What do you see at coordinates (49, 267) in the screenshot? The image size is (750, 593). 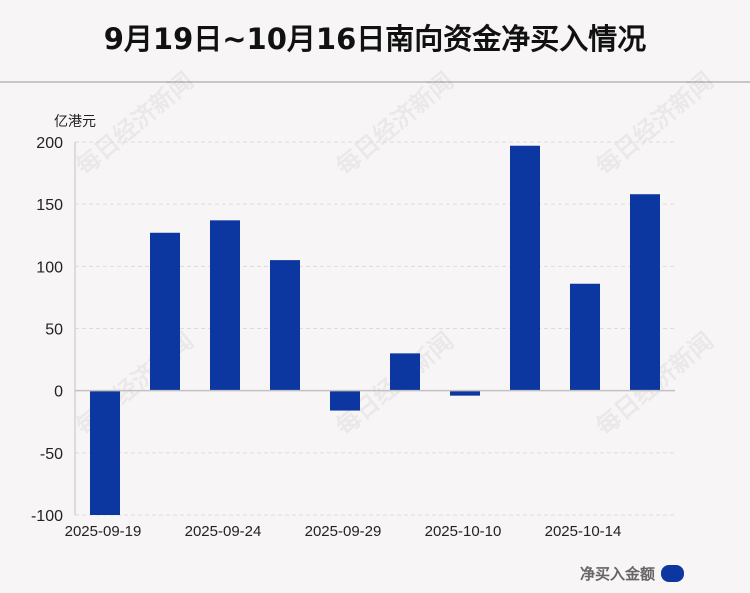 I see `y-tick-label: 100` at bounding box center [49, 267].